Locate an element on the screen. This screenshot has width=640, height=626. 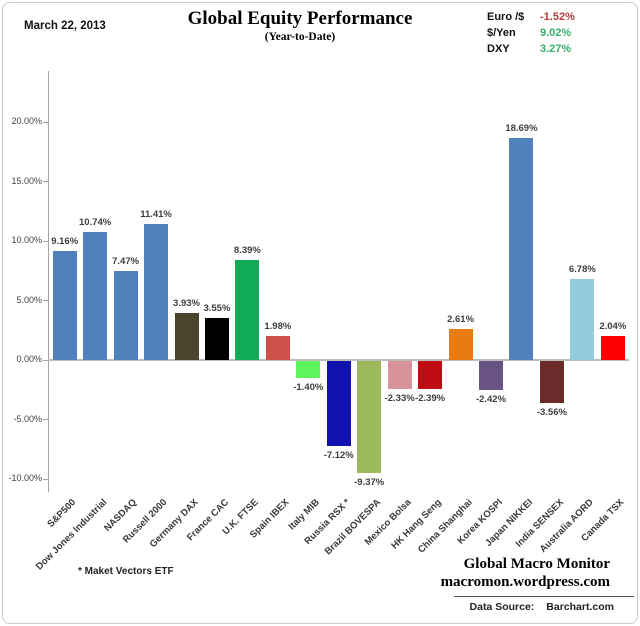
currency-label: $/Yen is located at coordinates (501, 33).